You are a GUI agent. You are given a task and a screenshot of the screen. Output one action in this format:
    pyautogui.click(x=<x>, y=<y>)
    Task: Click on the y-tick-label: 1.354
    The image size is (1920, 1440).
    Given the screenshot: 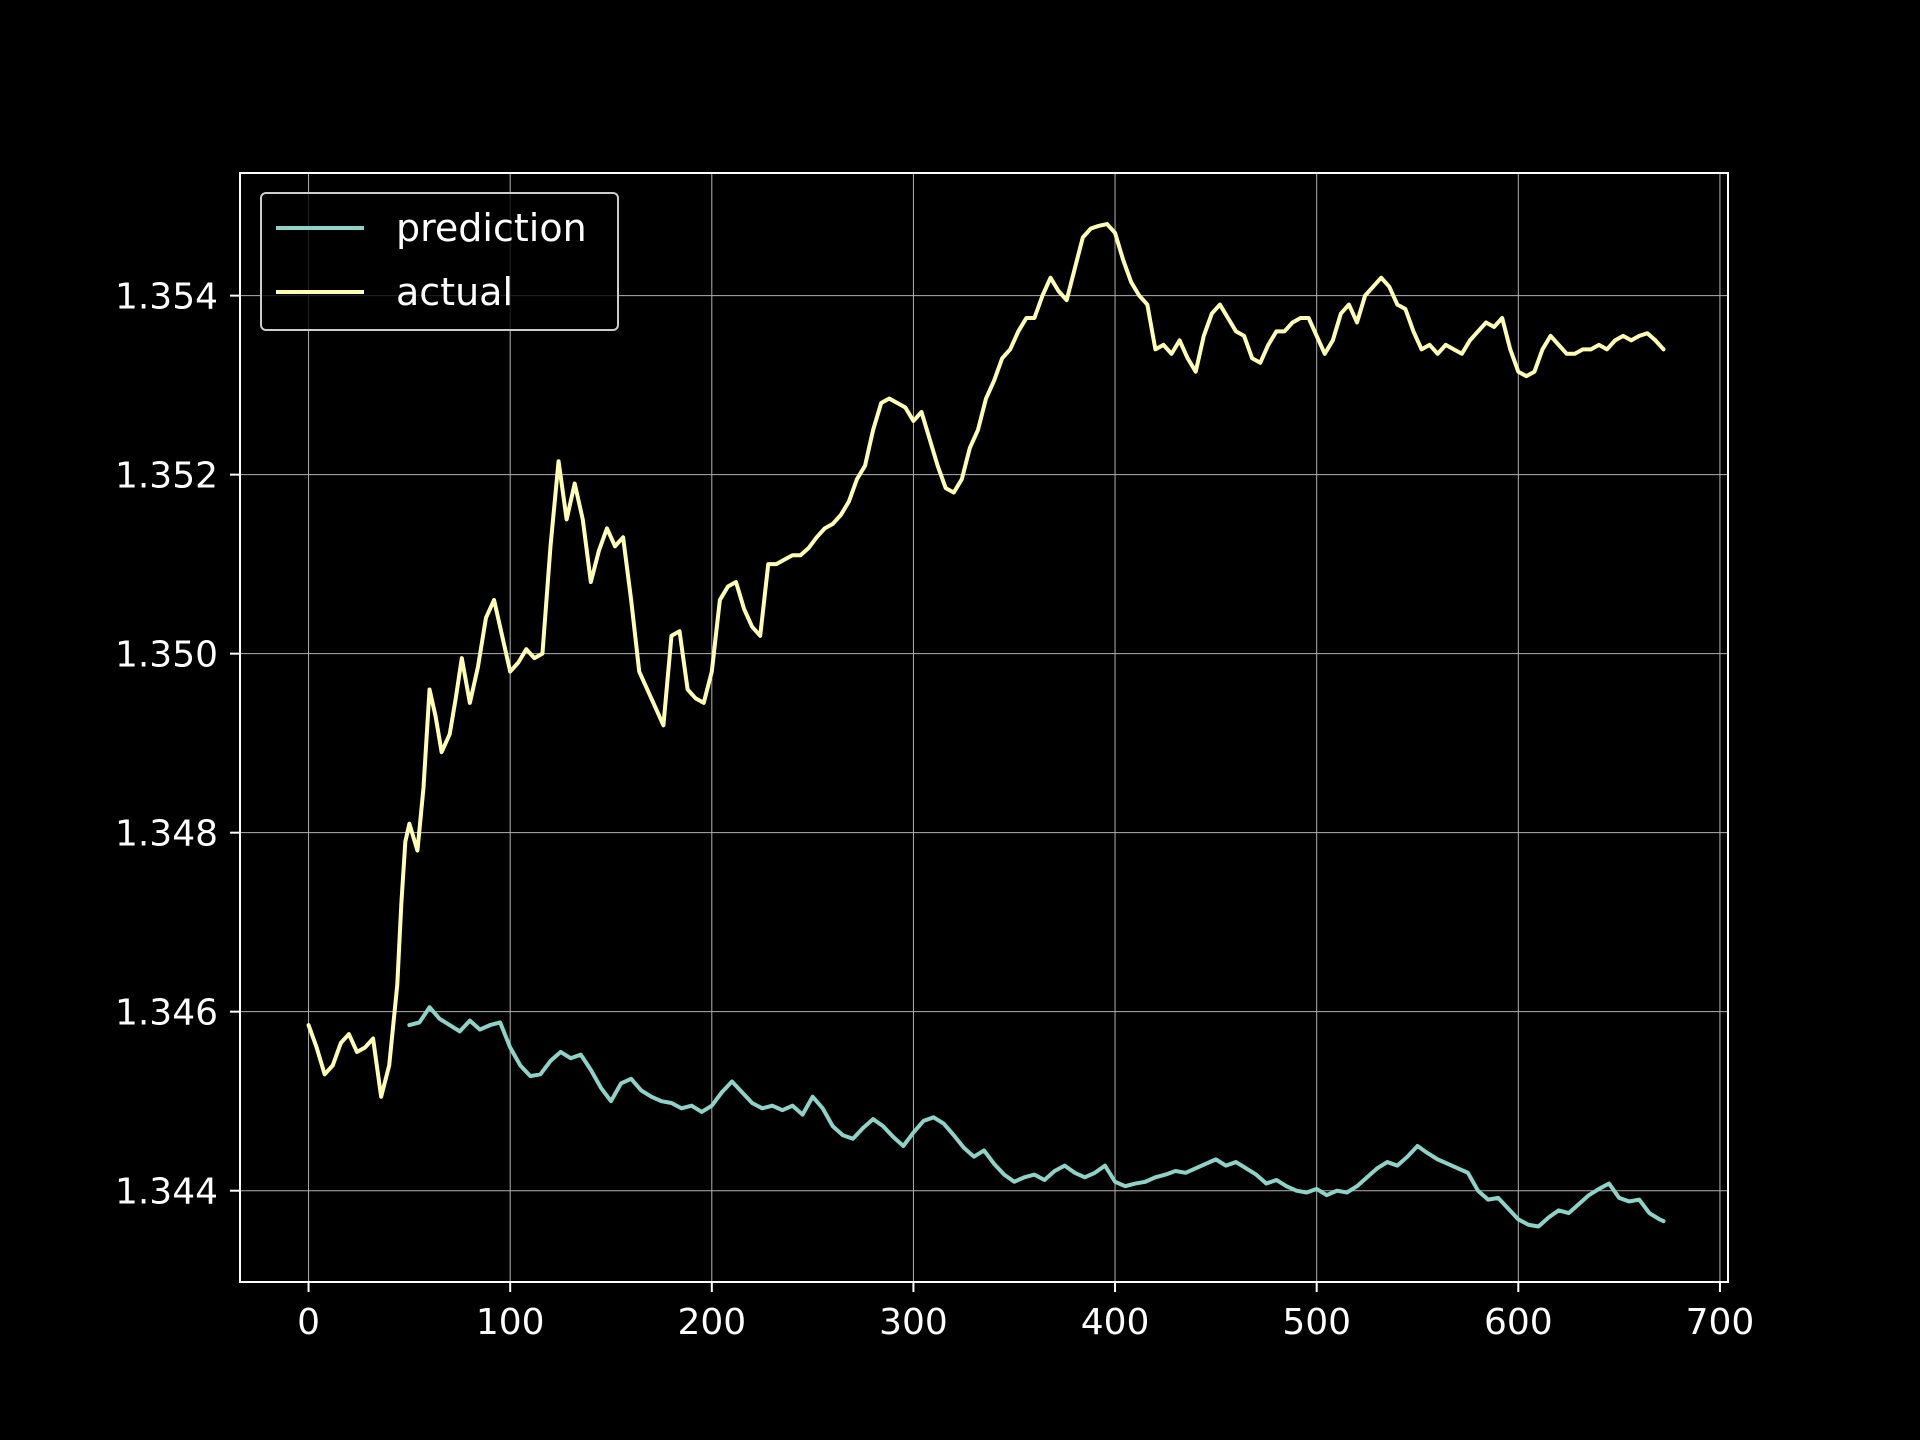 What is the action you would take?
    pyautogui.click(x=166, y=297)
    